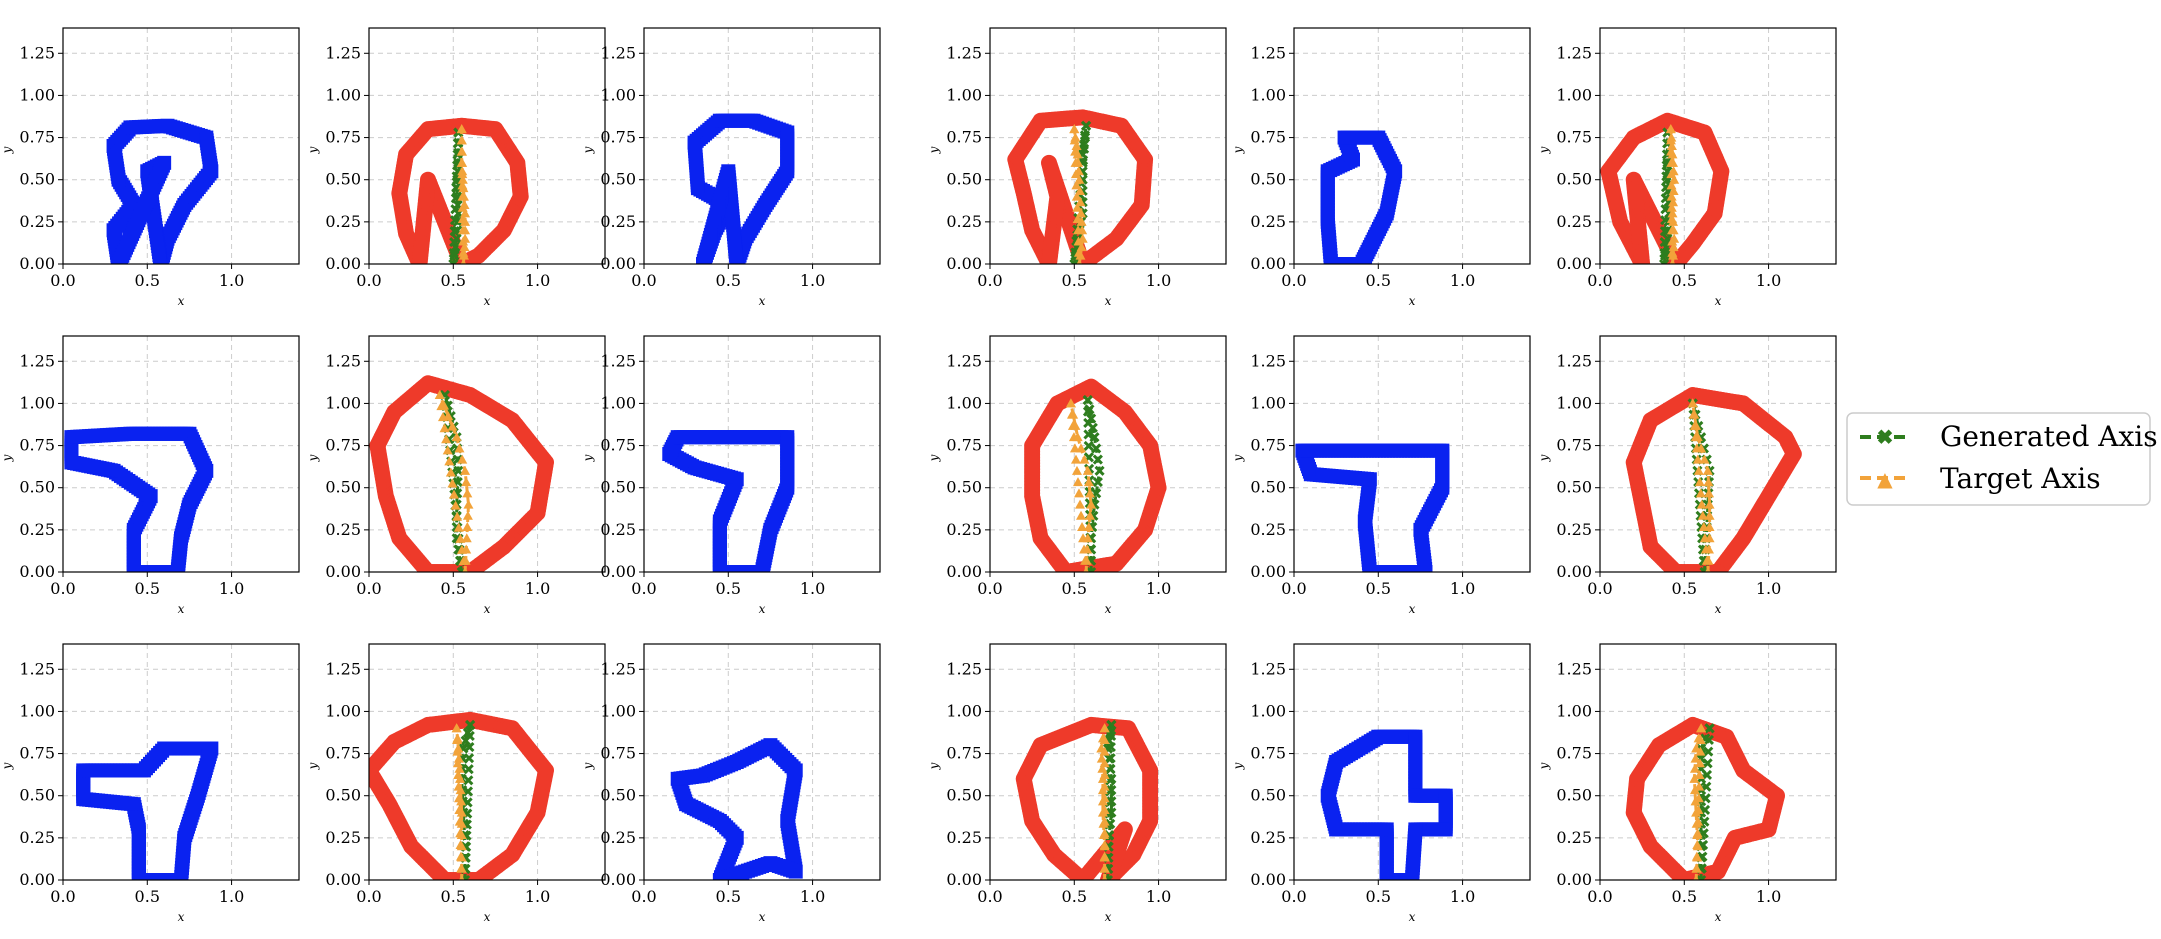 This screenshot has height=939, width=2161. I want to click on legend-label-target-axis: Target Axis, so click(2020, 478).